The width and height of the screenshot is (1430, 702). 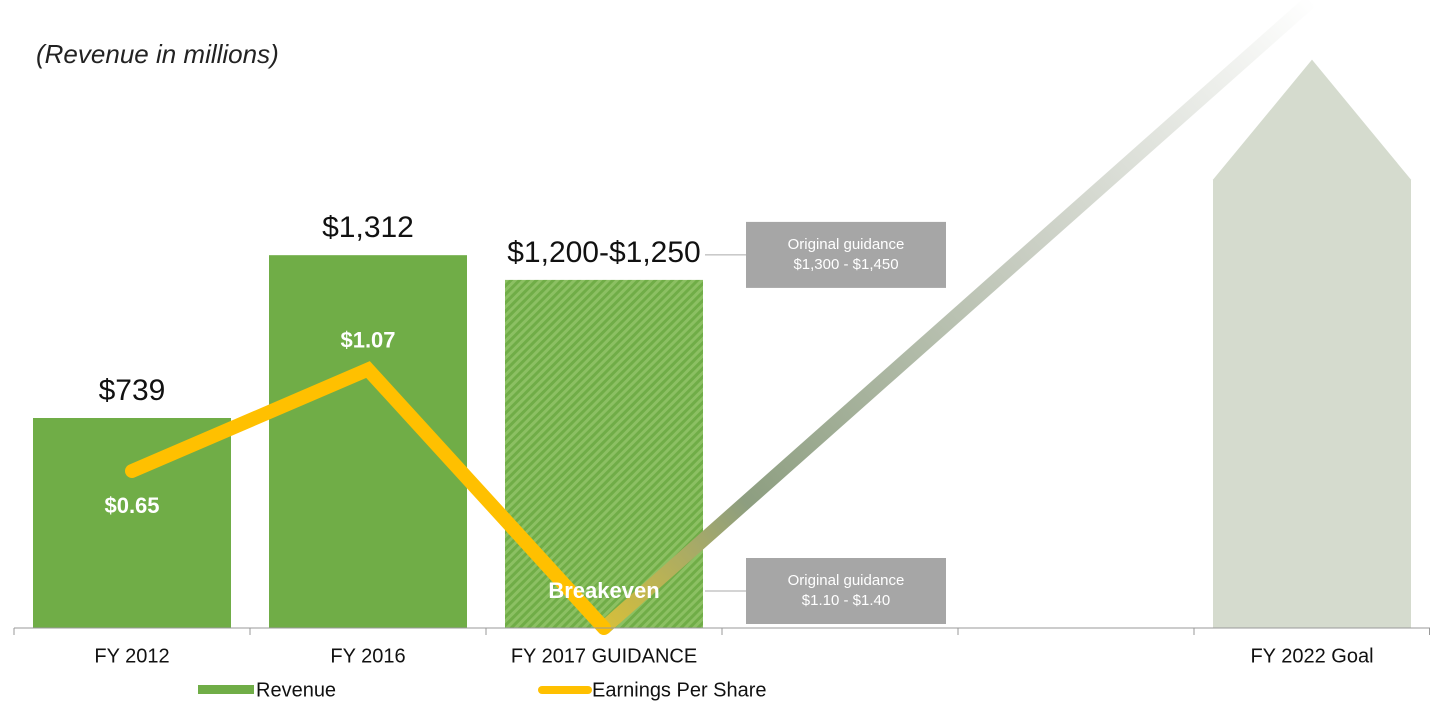 I want to click on x-tick-label: FY 2017 GUIDANCE, so click(x=604, y=656).